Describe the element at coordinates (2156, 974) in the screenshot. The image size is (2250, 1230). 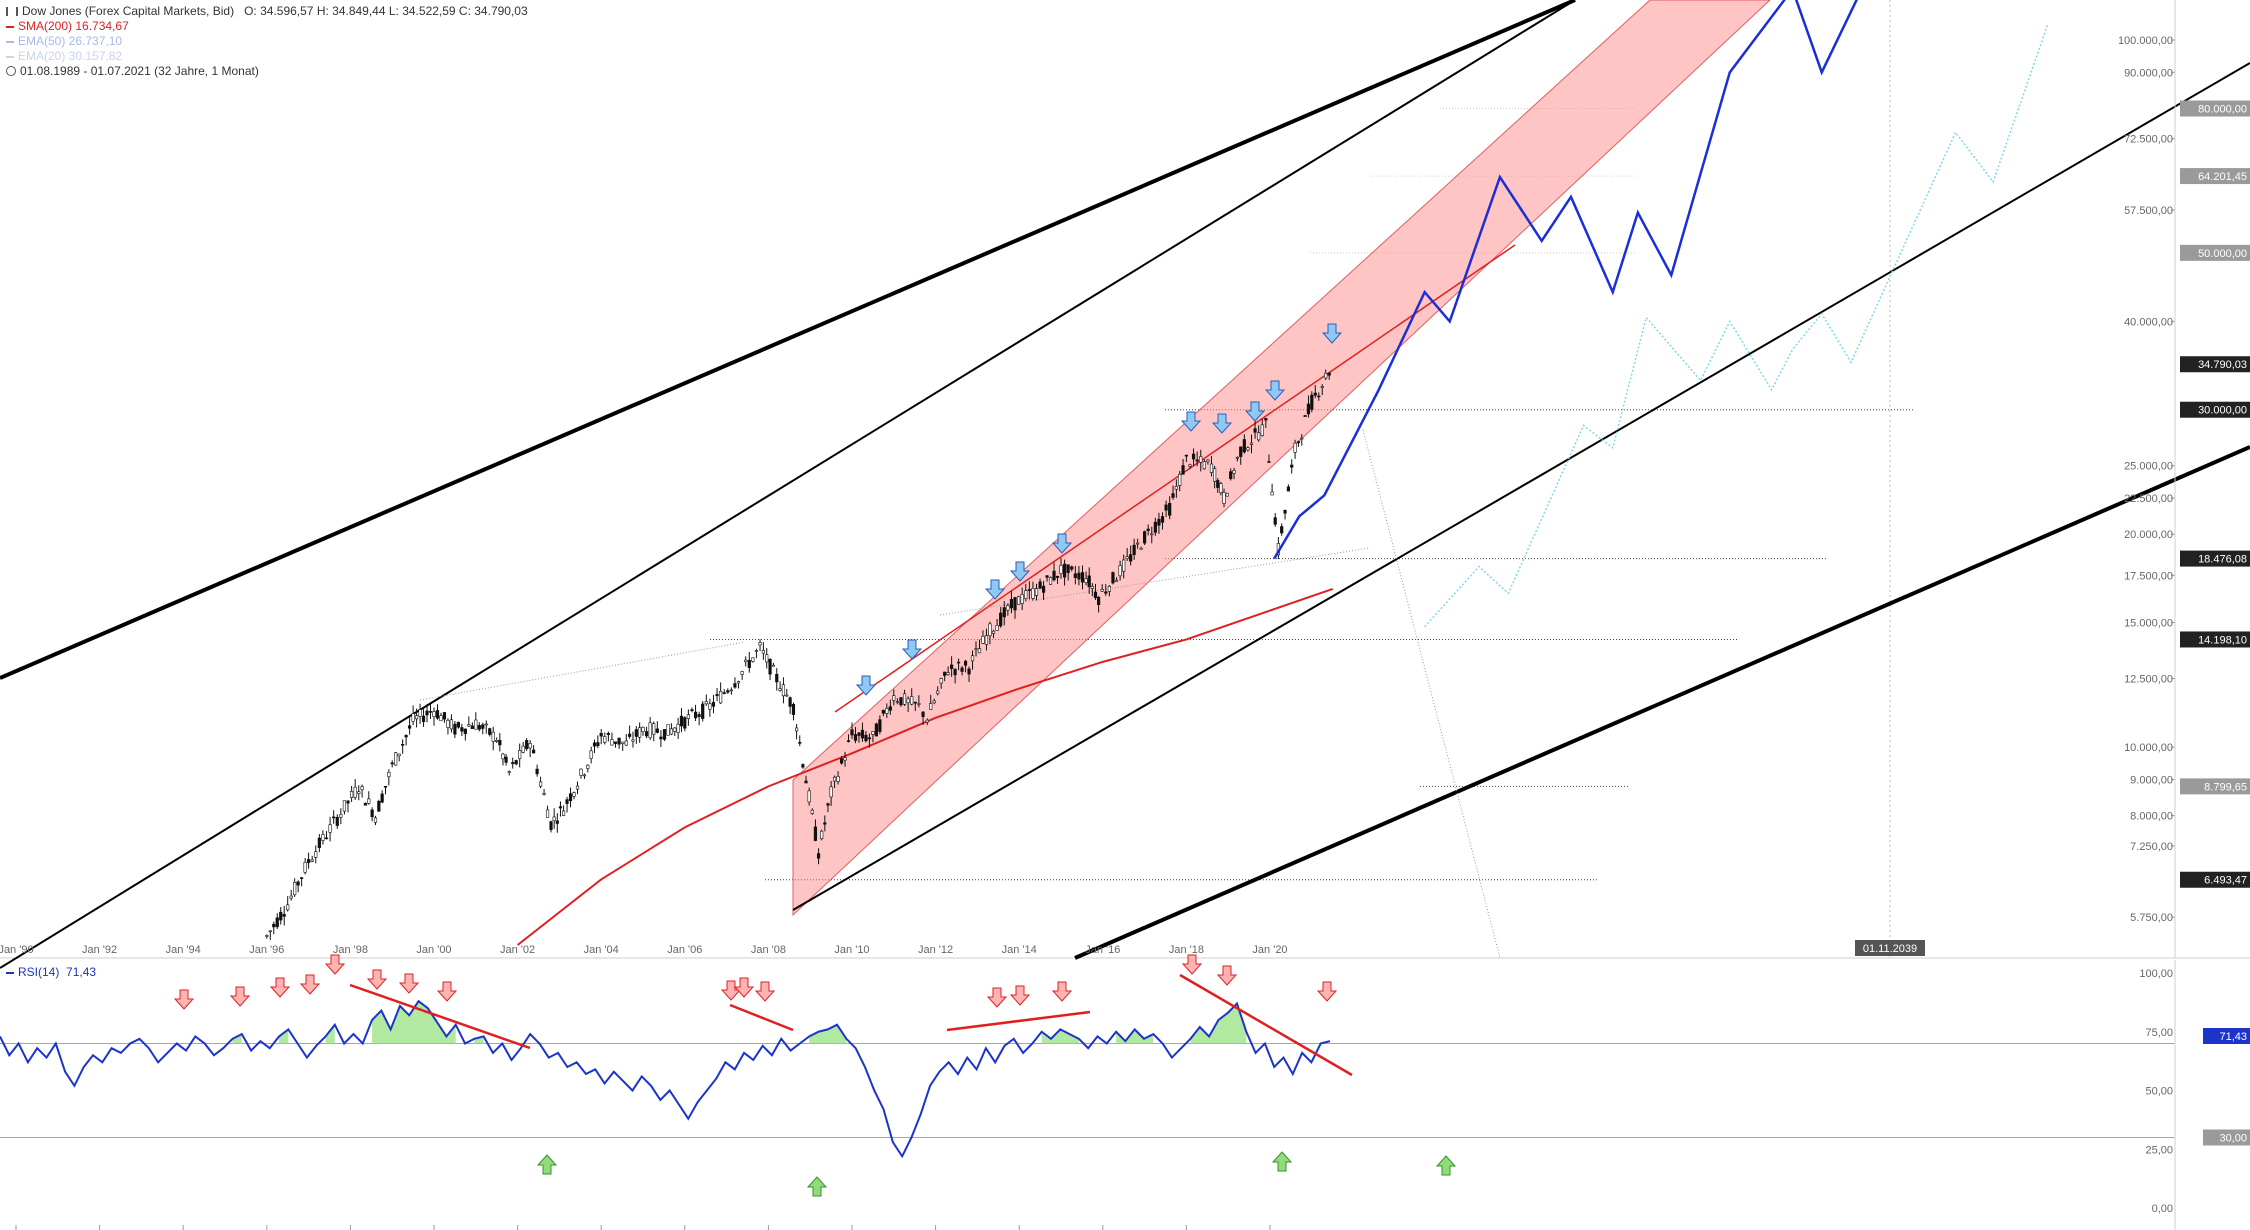
I see `rsi-tick-label: 100,00` at that location.